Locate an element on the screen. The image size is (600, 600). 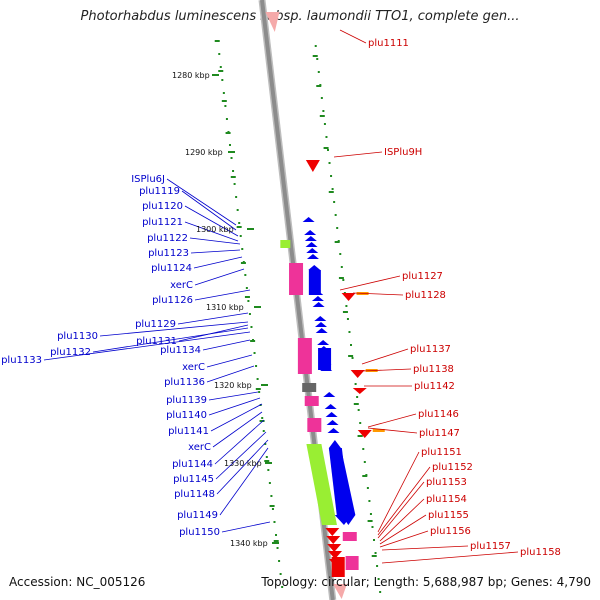
grey-feature is located at coordinates (309, 387).